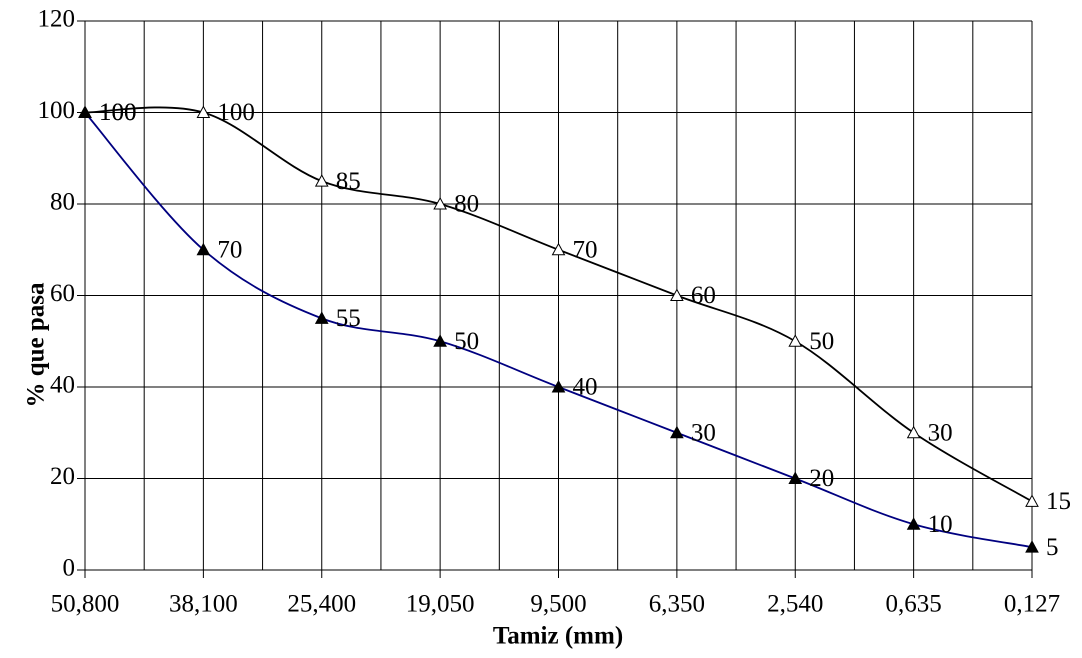  What do you see at coordinates (821, 478) in the screenshot?
I see `data-label: 20` at bounding box center [821, 478].